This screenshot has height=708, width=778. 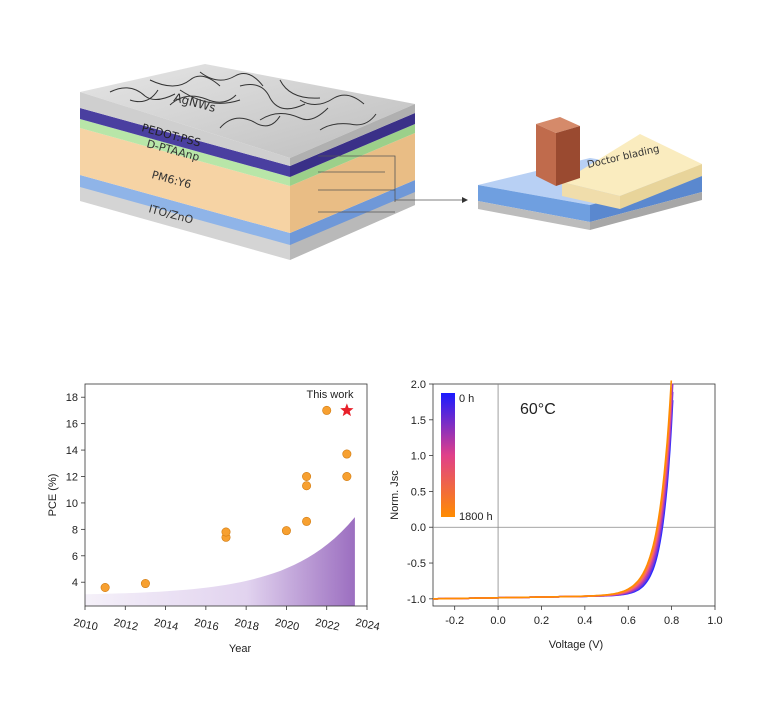 I want to click on jv-plot-frame, so click(x=574, y=495).